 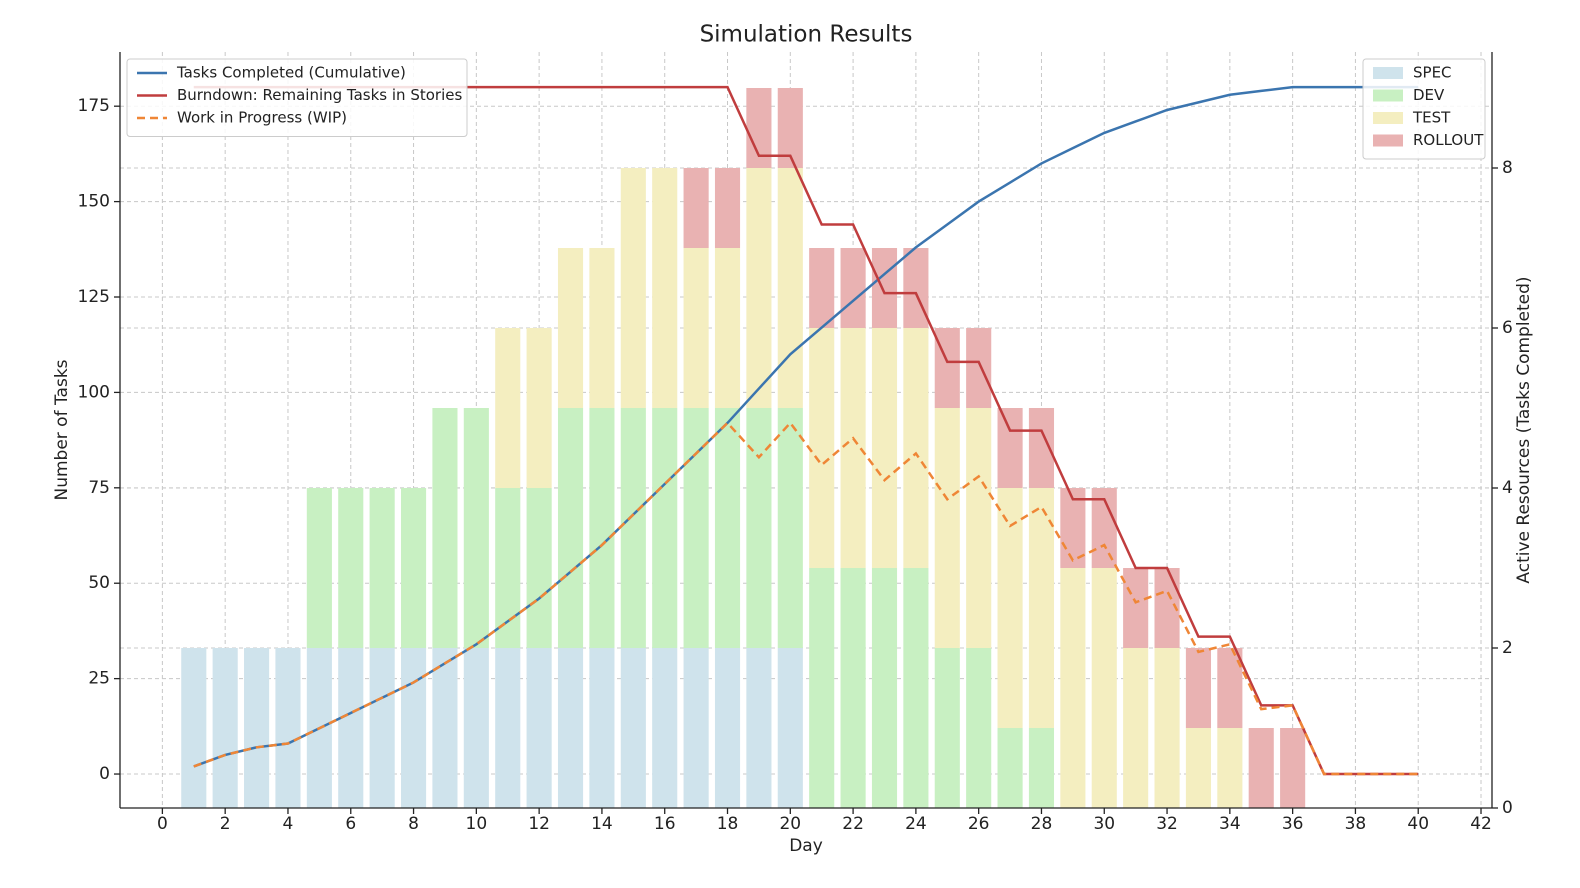 I want to click on x-tick-label: 8, so click(x=413, y=824).